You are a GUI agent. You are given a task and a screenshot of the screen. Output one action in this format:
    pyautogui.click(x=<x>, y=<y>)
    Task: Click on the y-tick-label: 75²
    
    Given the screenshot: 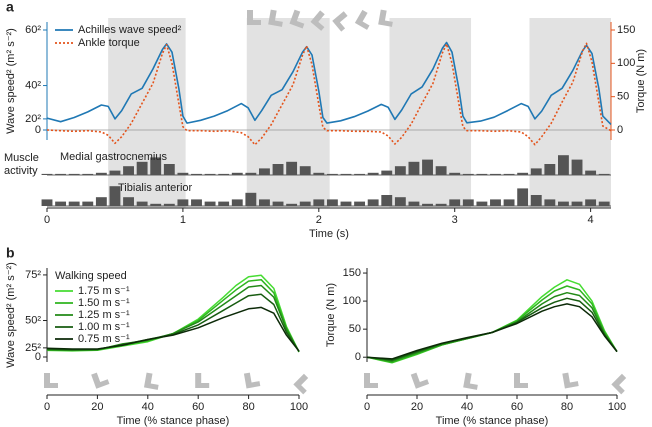 What is the action you would take?
    pyautogui.click(x=33, y=275)
    